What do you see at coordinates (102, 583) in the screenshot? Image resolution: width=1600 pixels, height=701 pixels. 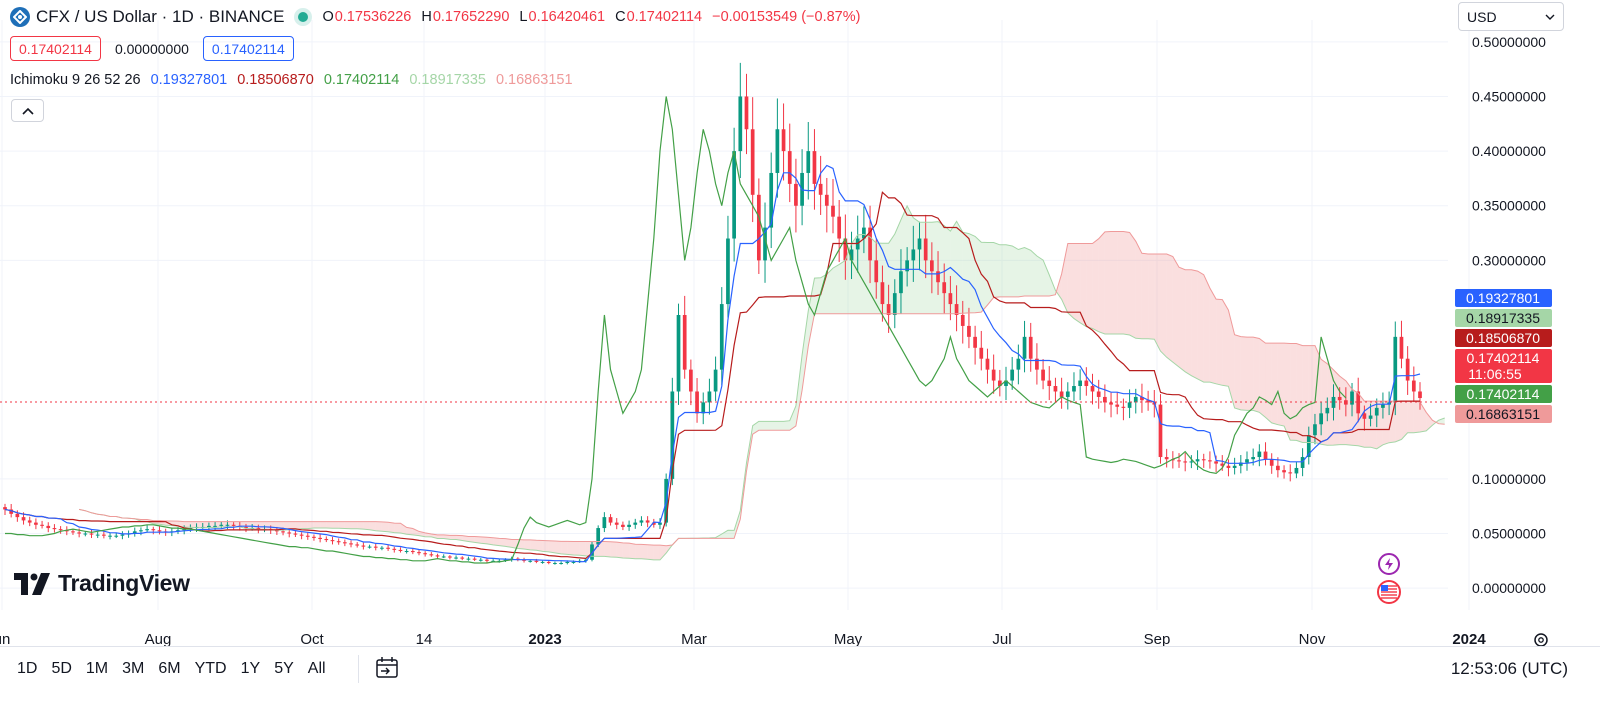 I see `tradingview-logo: TradingView` at bounding box center [102, 583].